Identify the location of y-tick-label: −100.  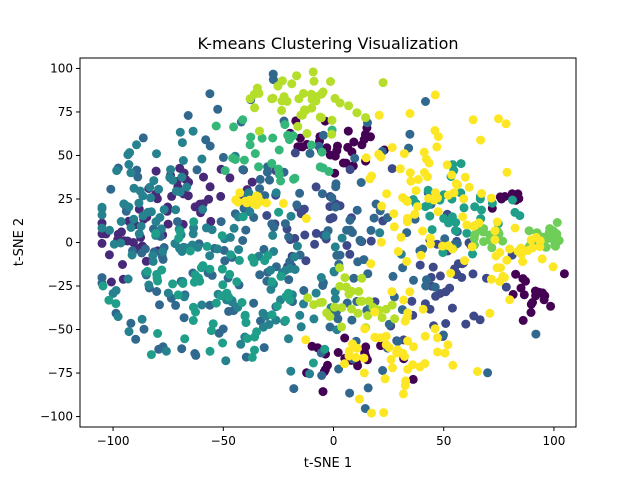
(56, 417).